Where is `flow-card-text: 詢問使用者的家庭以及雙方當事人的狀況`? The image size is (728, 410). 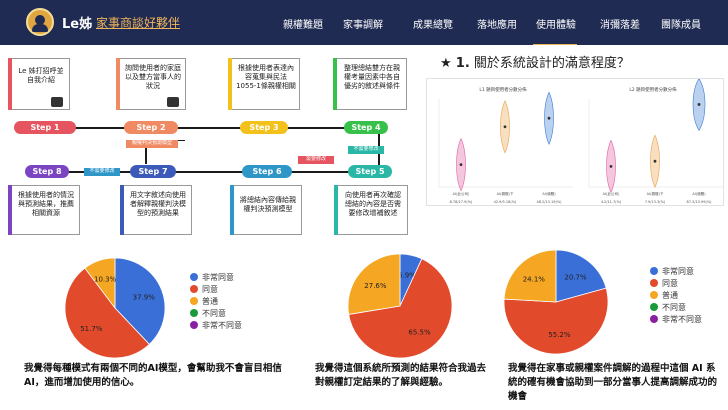 flow-card-text: 詢問使用者的家庭以及雙方當事人的狀況 is located at coordinates (153, 77).